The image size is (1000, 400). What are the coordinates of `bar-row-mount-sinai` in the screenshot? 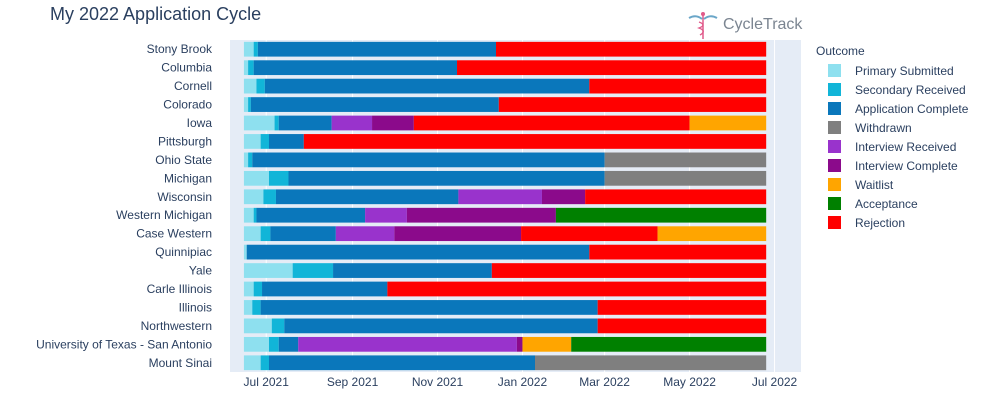 It's located at (505, 363).